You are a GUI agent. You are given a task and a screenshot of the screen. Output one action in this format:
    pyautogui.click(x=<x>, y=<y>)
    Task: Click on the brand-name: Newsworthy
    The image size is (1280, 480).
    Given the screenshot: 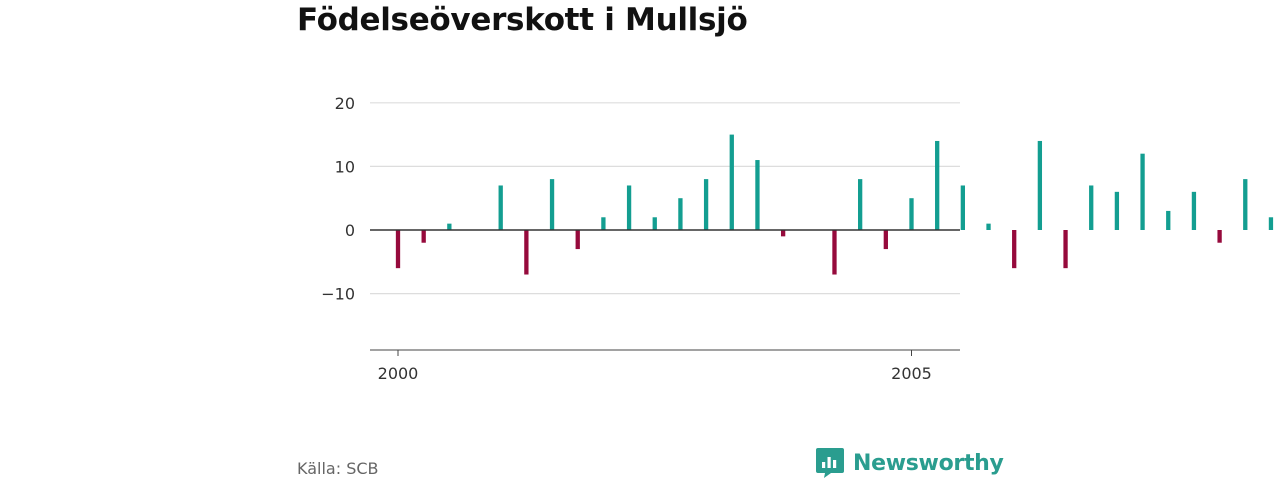 What is the action you would take?
    pyautogui.click(x=928, y=463)
    